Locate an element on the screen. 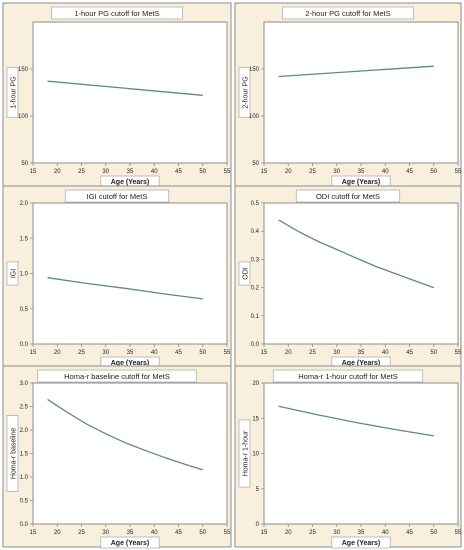  chart-title: Homa-r 1-hour cutoff for MetS is located at coordinates (347, 376).